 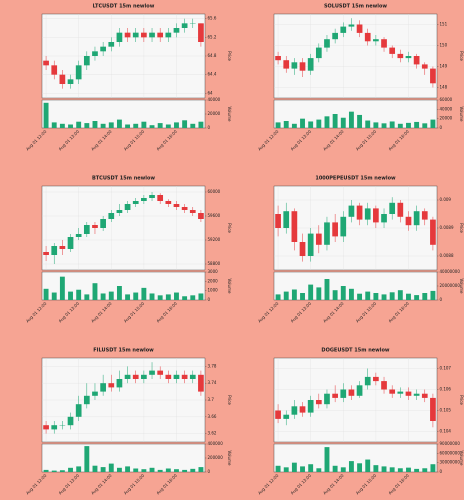 I want to click on x-tick-label: Aug 01 16:00, so click(x=398, y=140).